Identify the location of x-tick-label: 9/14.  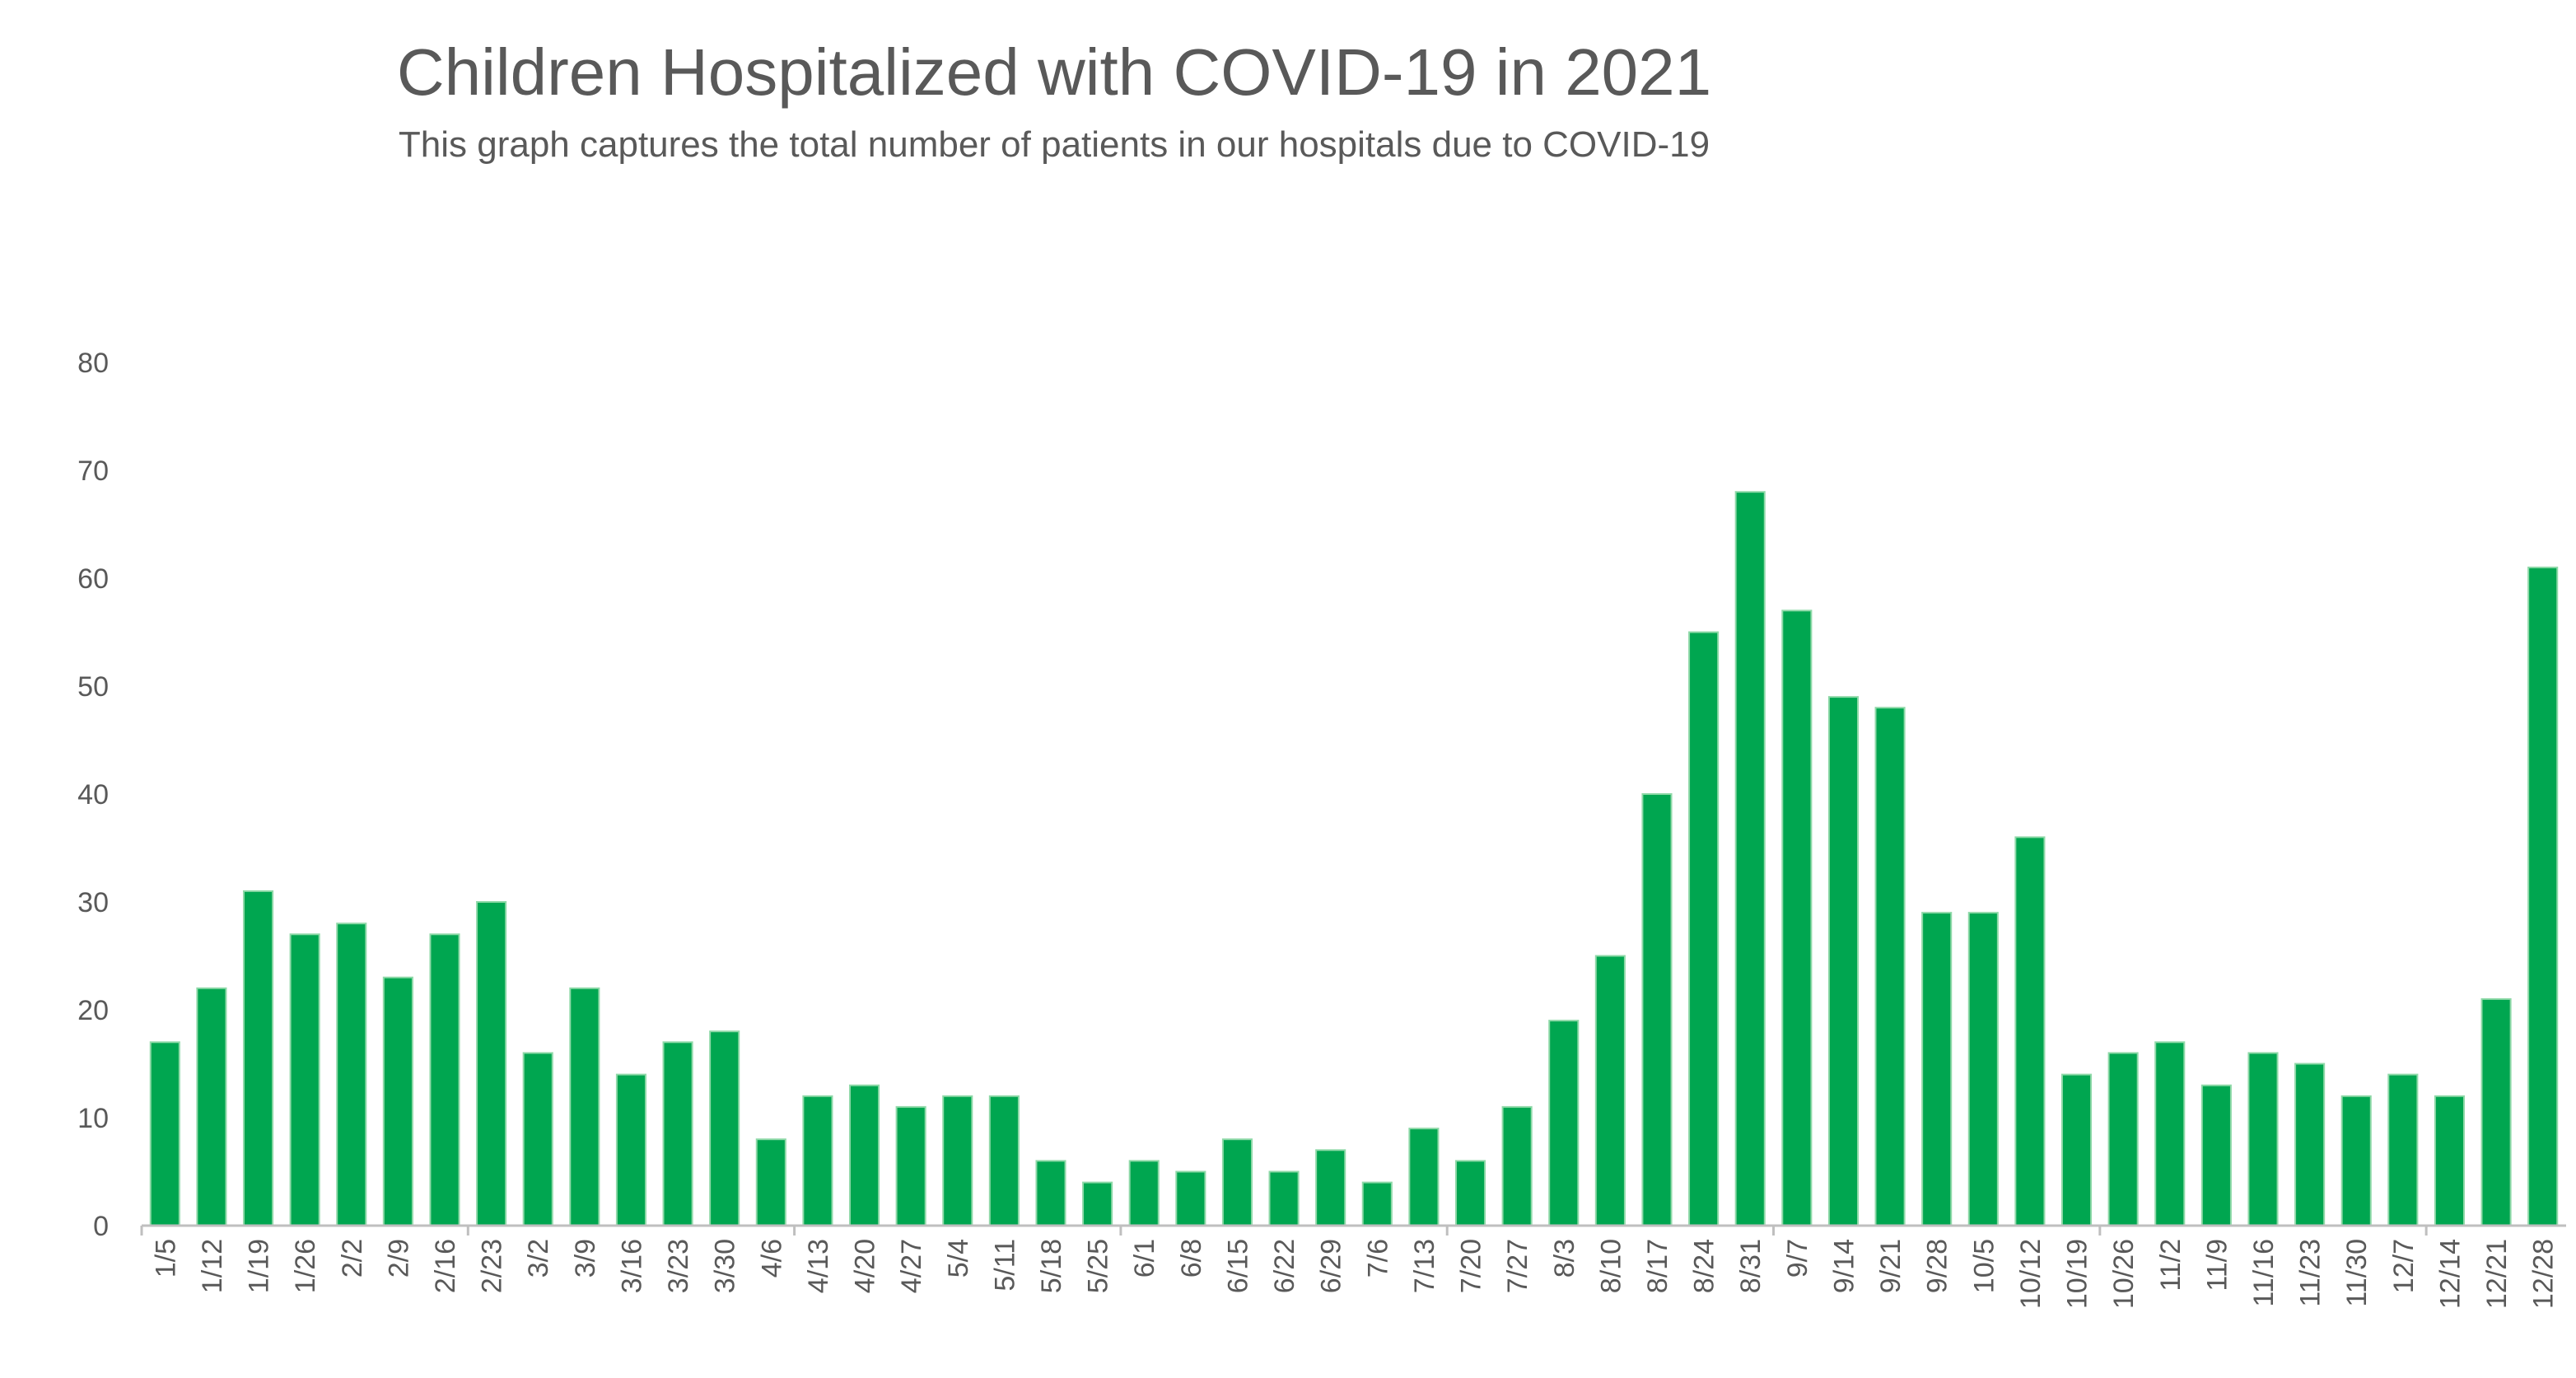
(1844, 1266).